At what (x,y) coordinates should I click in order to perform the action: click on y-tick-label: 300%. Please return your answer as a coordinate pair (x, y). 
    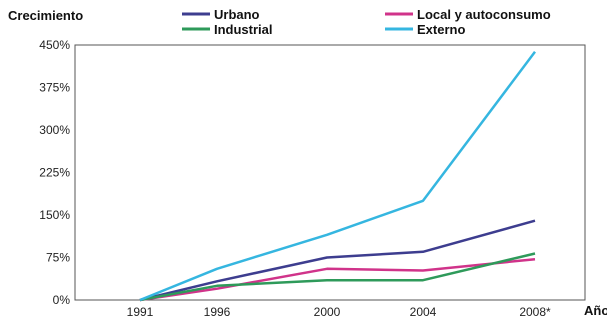
    Looking at the image, I should click on (54, 130).